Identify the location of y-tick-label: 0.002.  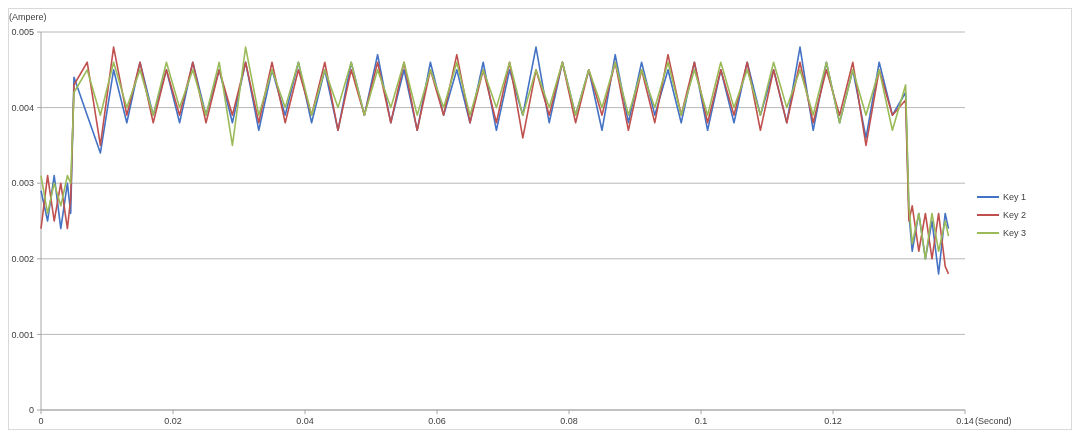
(22, 258).